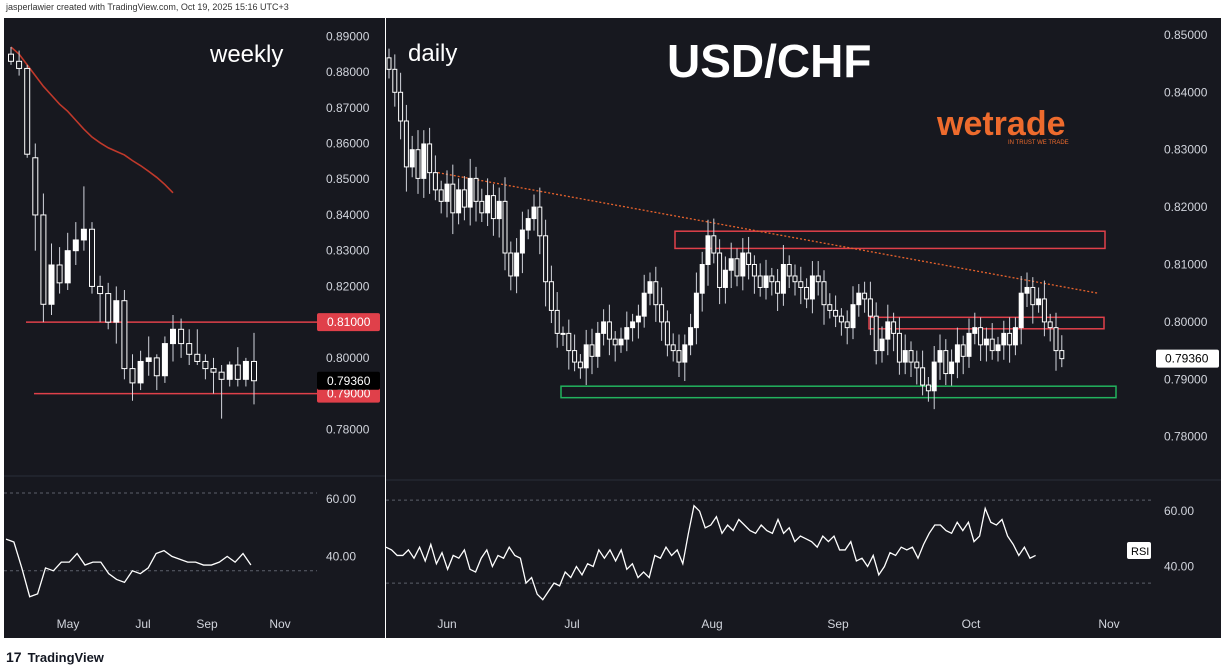  I want to click on last-price-badge, so click(1187, 358).